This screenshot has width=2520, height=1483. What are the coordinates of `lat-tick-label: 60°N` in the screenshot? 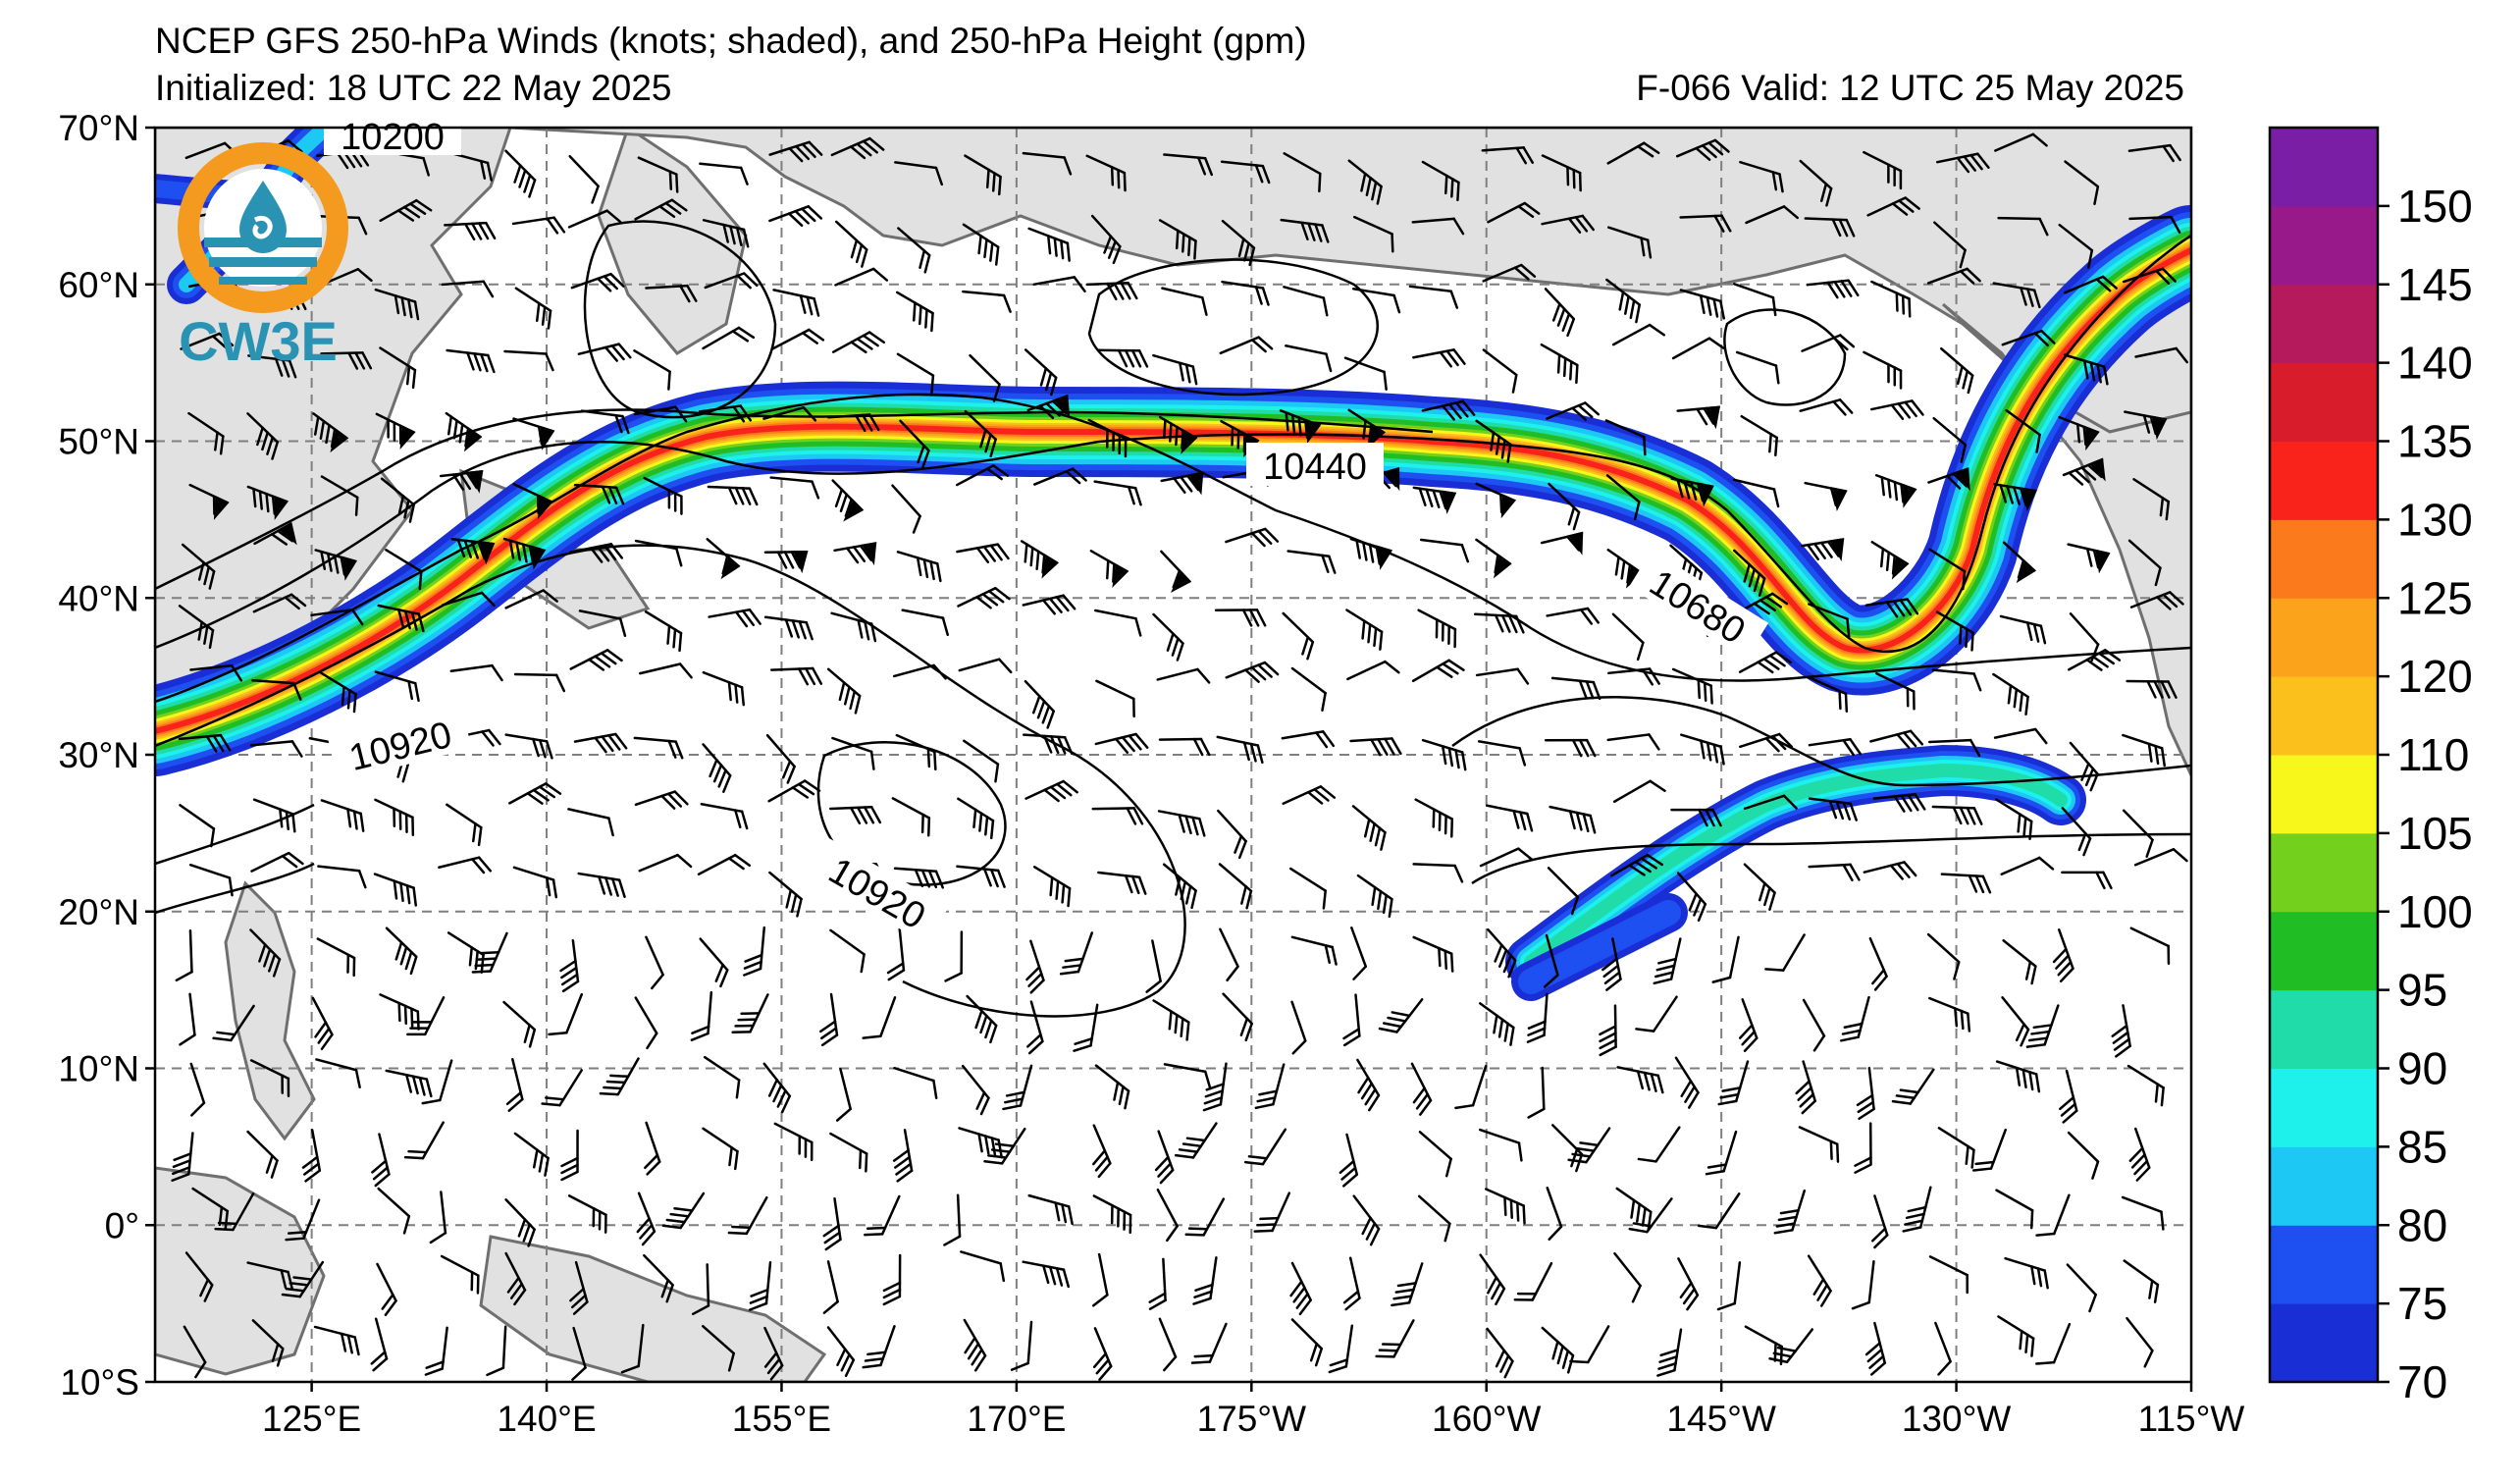 It's located at (98, 285).